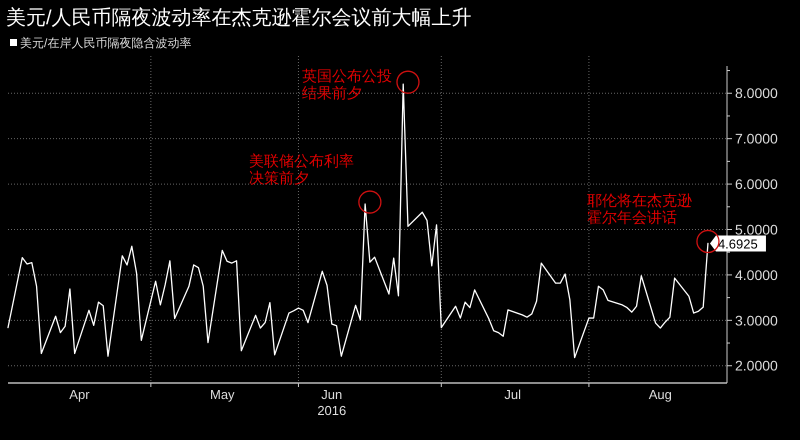 The image size is (800, 440). What do you see at coordinates (639, 208) in the screenshot?
I see `annotation: 耶伦将在杰克逊霍尔年会讲话` at bounding box center [639, 208].